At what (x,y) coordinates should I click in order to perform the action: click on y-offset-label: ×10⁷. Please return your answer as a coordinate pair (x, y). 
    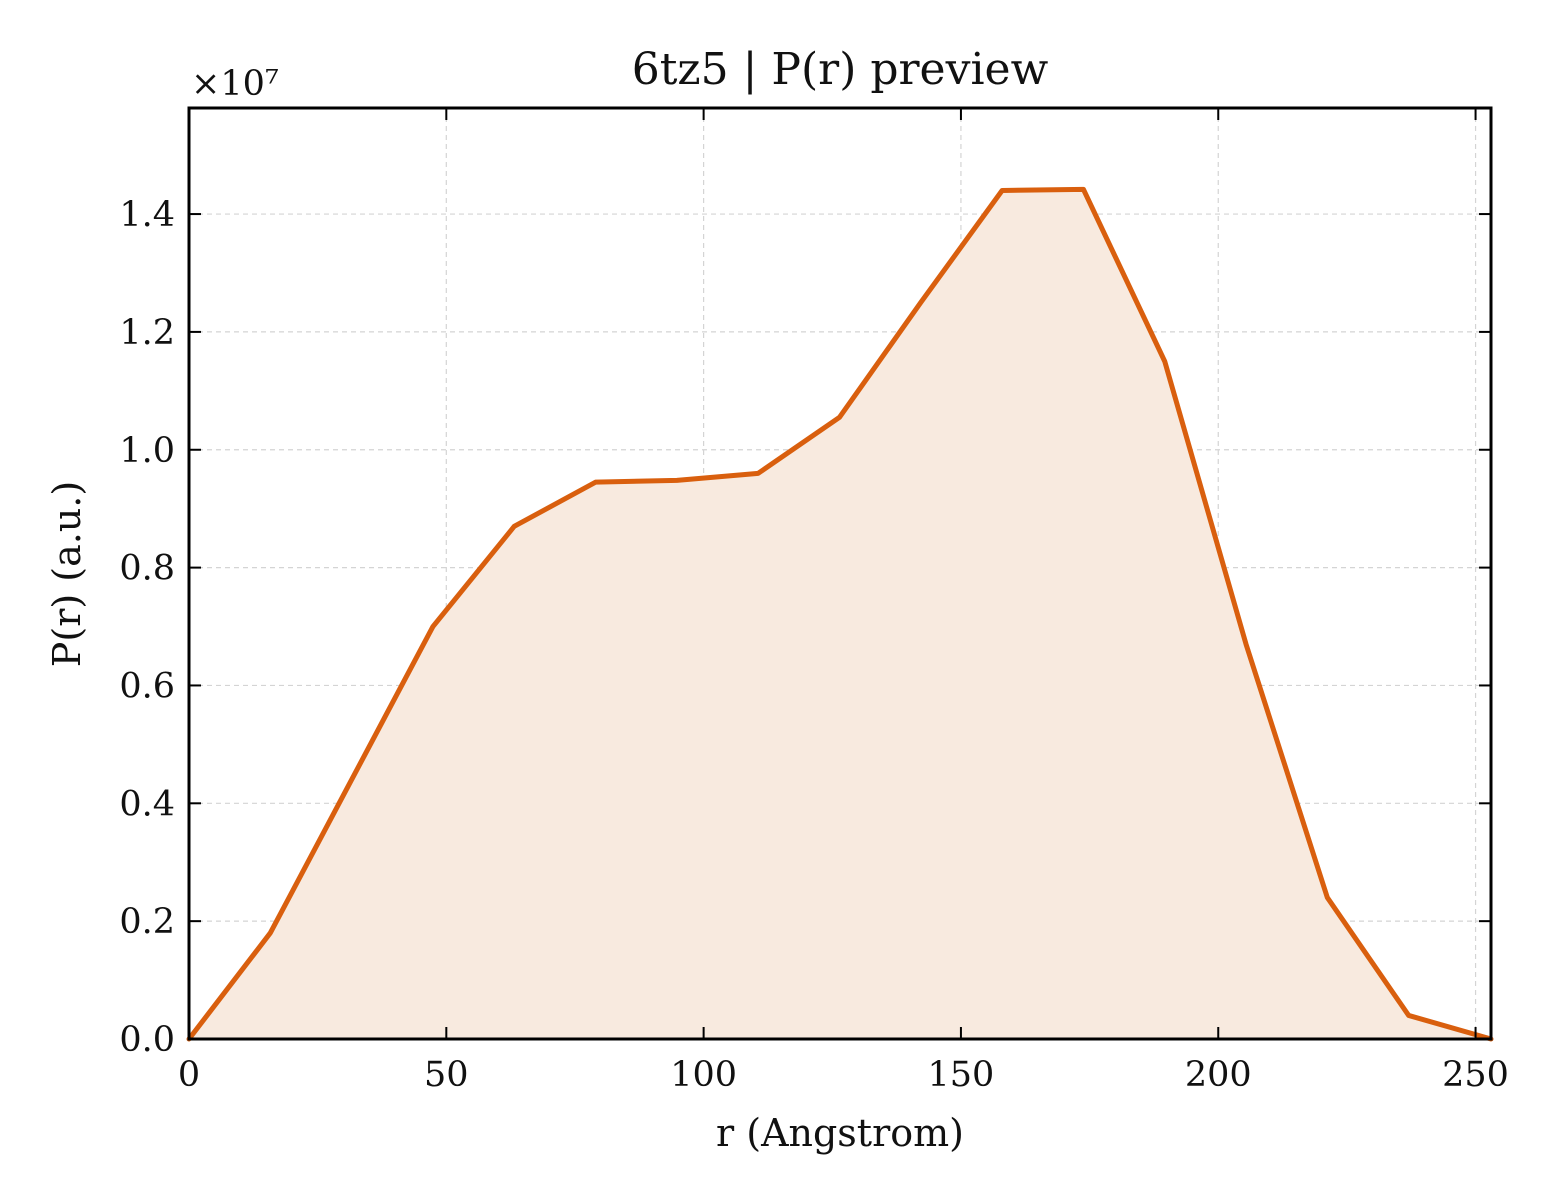
    Looking at the image, I should click on (235, 84).